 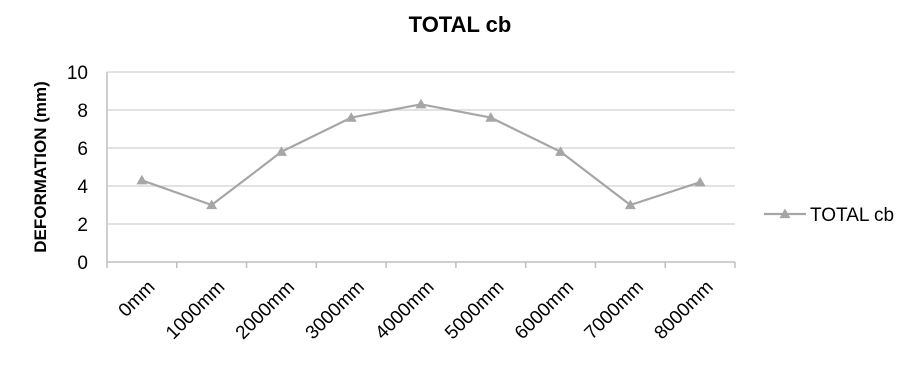 What do you see at coordinates (265, 310) in the screenshot?
I see `x-tick-label: 2000mm` at bounding box center [265, 310].